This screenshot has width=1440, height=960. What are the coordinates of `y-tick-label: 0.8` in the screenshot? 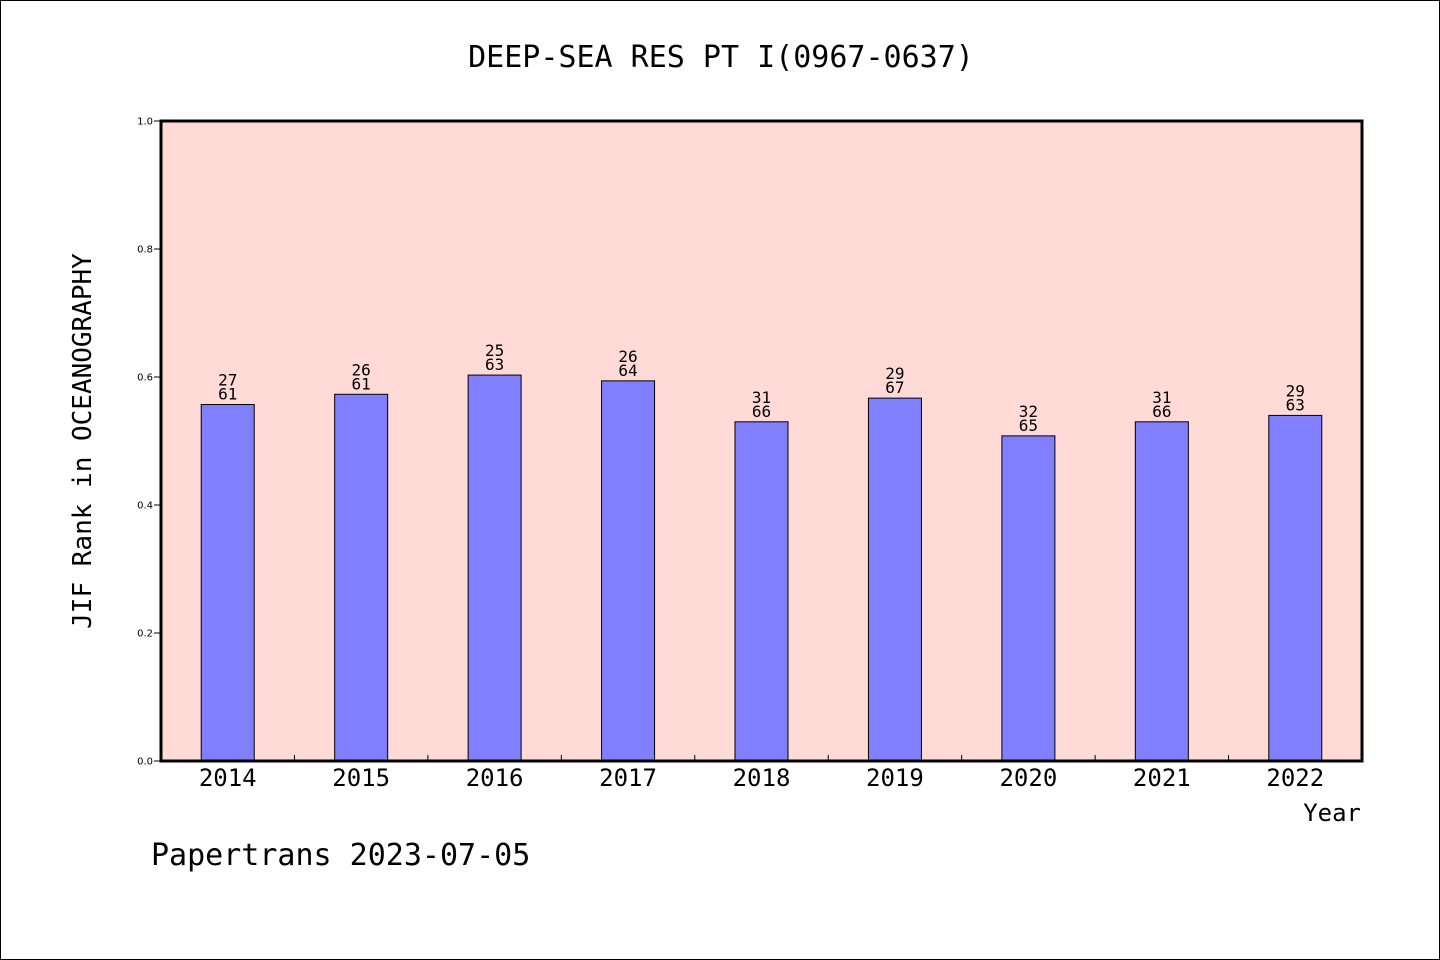 It's located at (145, 250).